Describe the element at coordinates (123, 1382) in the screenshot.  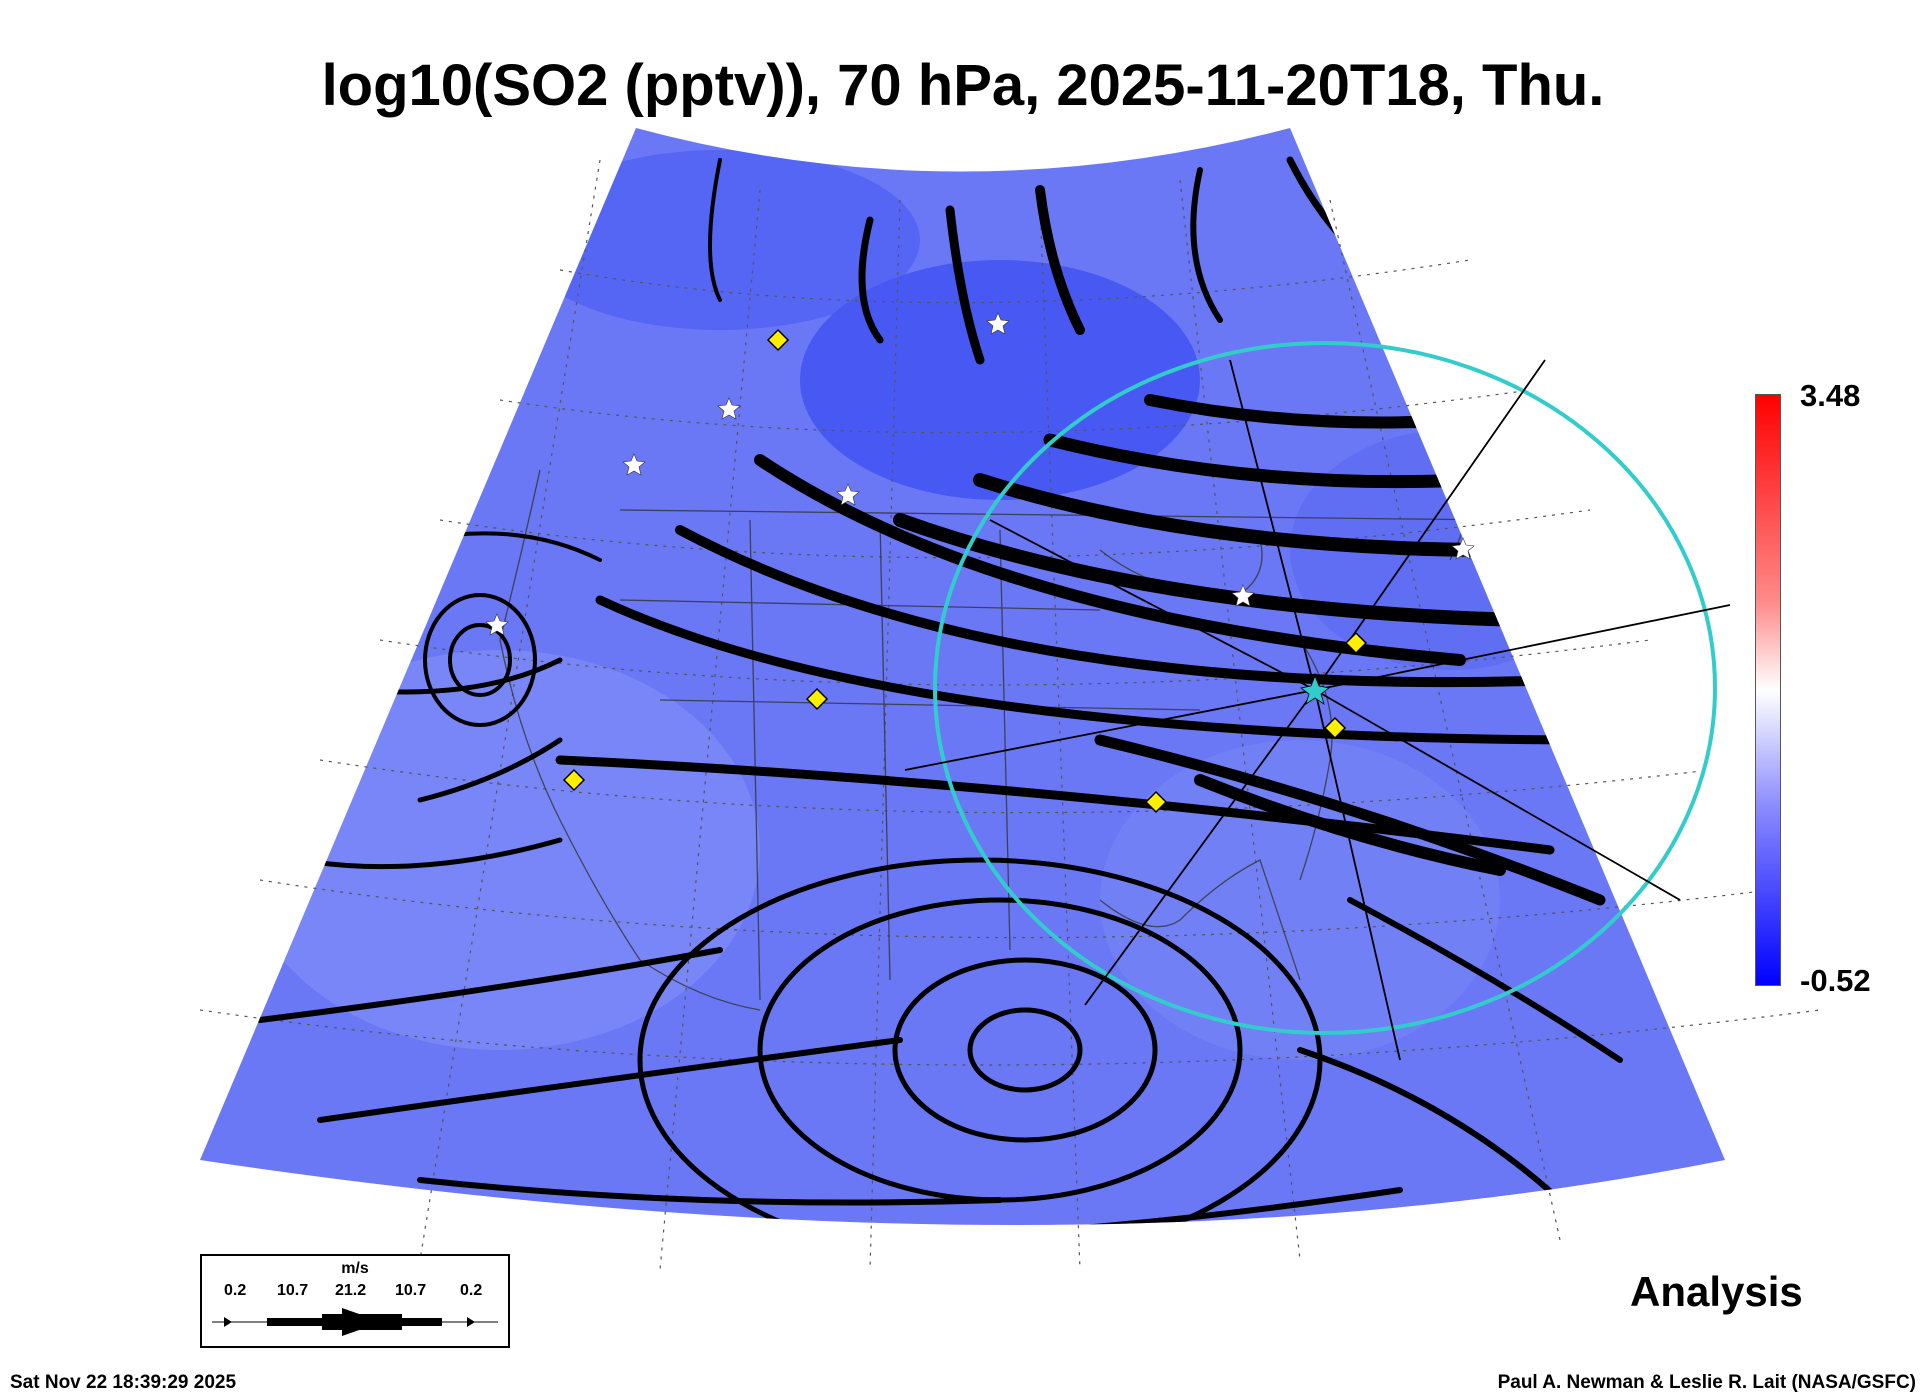
I see `render-timestamp: Sat Nov 22 18:39:29 2025` at that location.